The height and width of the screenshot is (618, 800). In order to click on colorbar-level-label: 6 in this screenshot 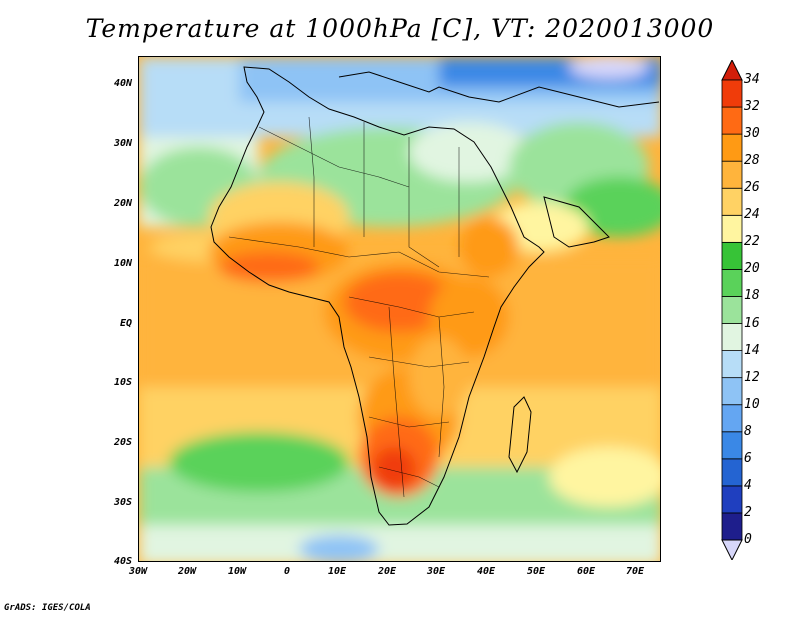, I will do `click(748, 458)`.